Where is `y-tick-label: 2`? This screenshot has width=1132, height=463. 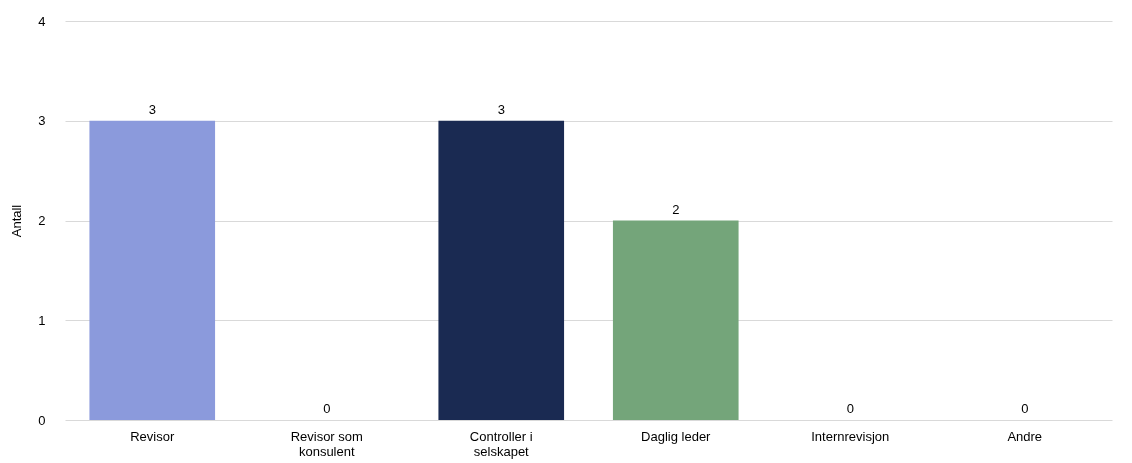
y-tick-label: 2 is located at coordinates (42, 220).